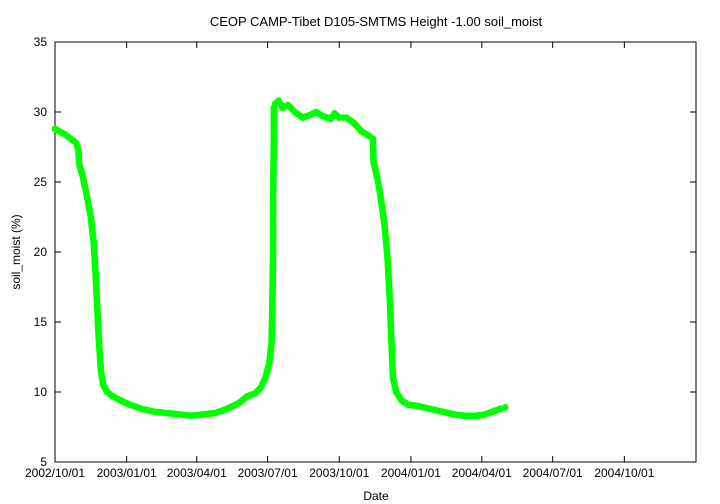 The width and height of the screenshot is (720, 504). I want to click on y-tick-label: 25, so click(41, 182).